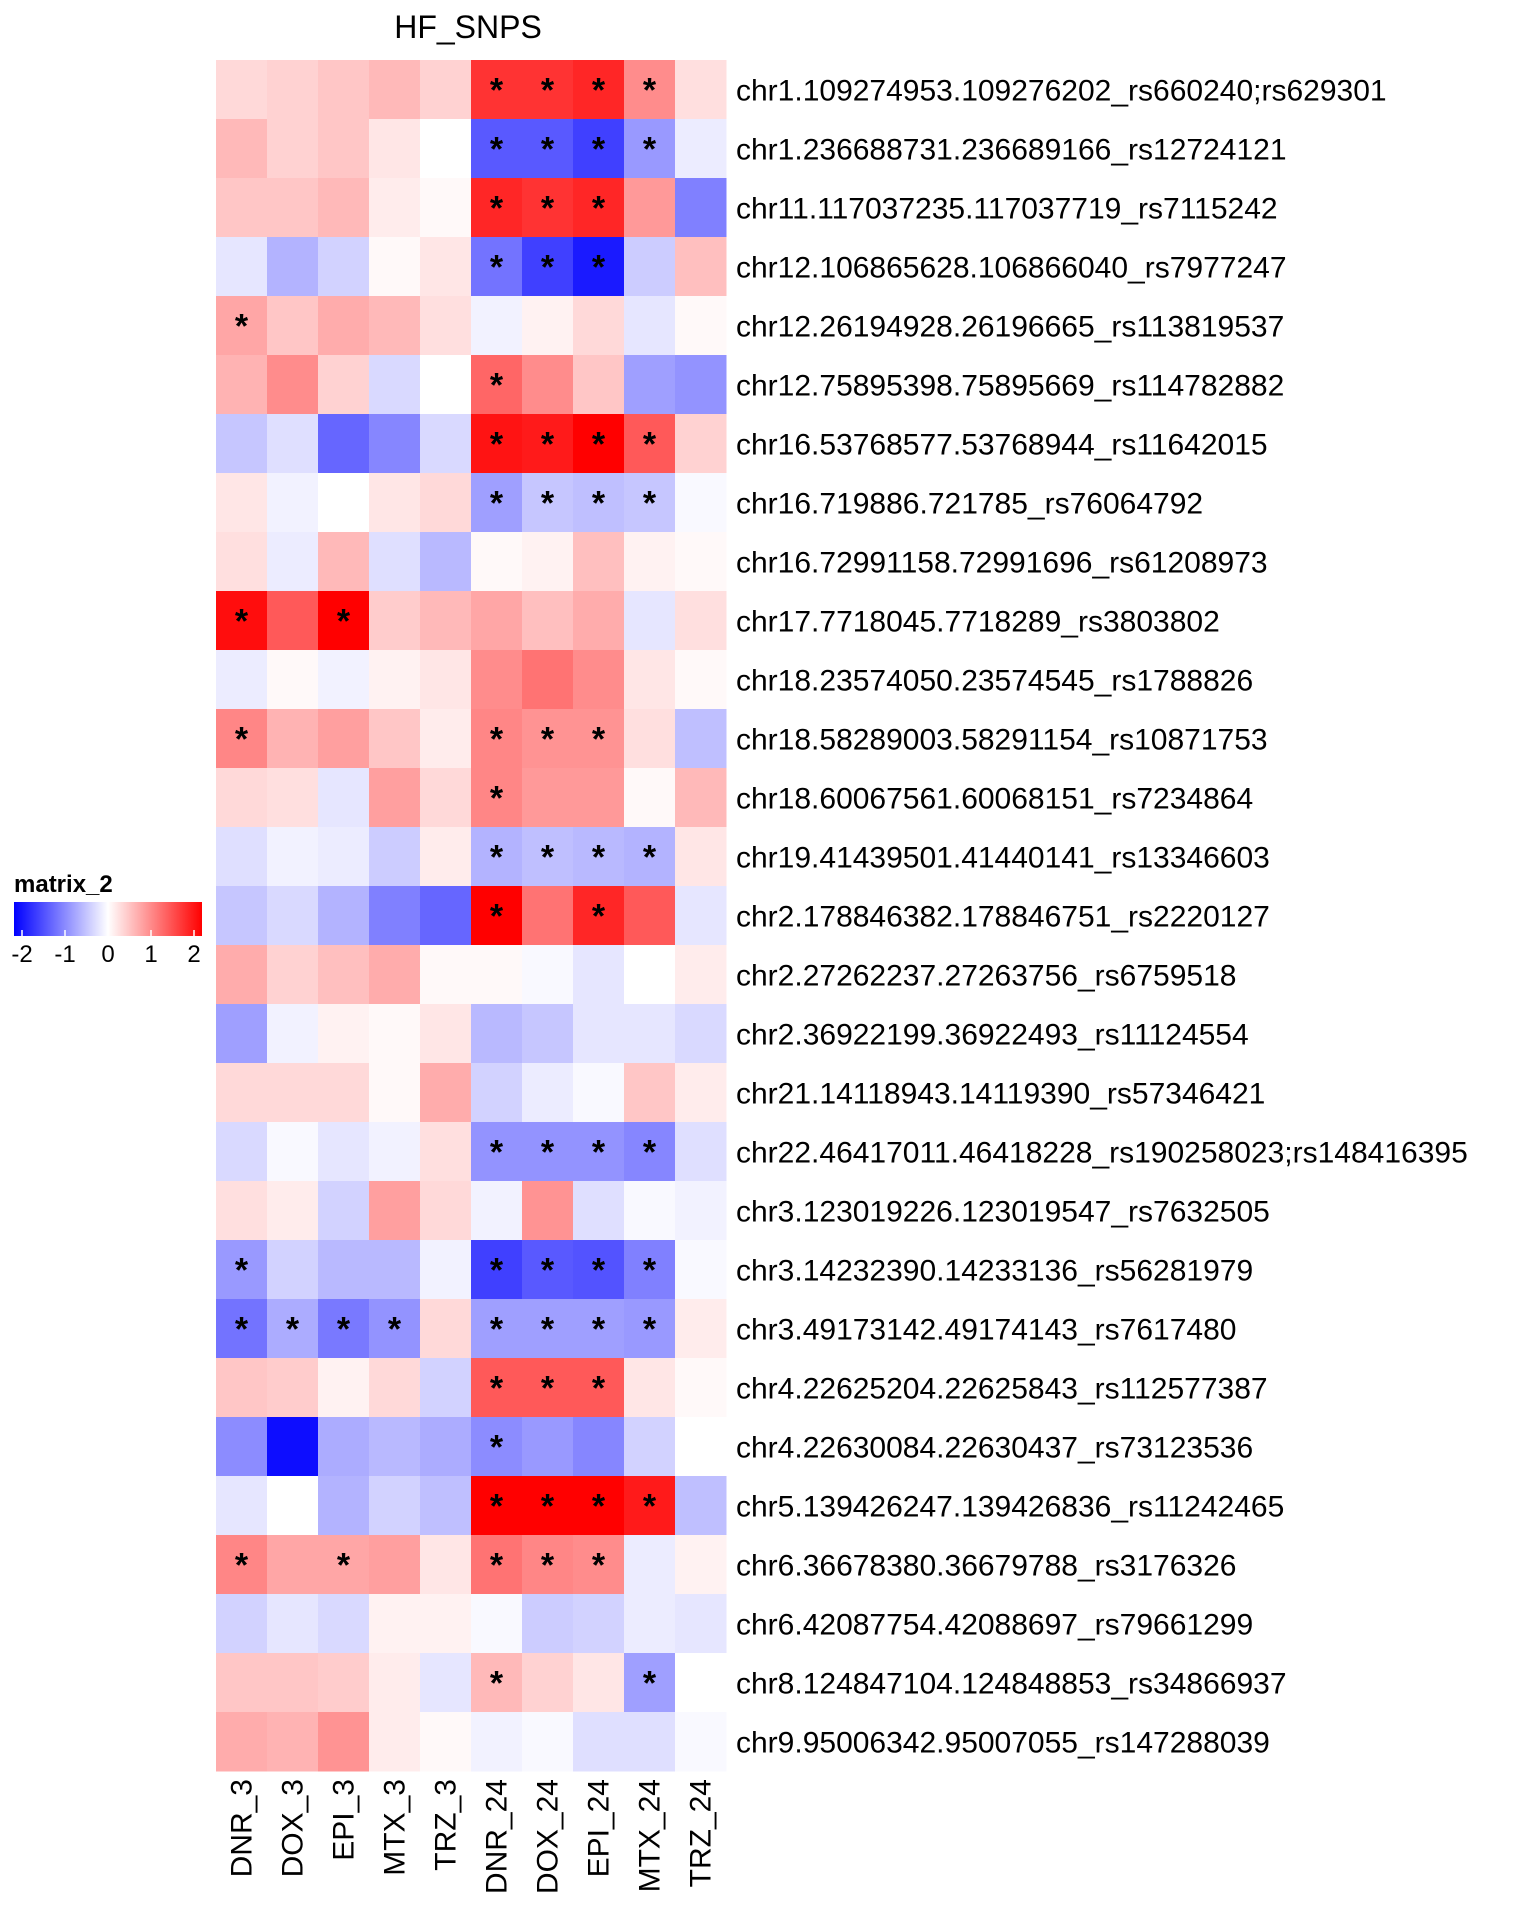  I want to click on row-label: chr8.124847104.124848853_rs34866937, so click(1011, 1684).